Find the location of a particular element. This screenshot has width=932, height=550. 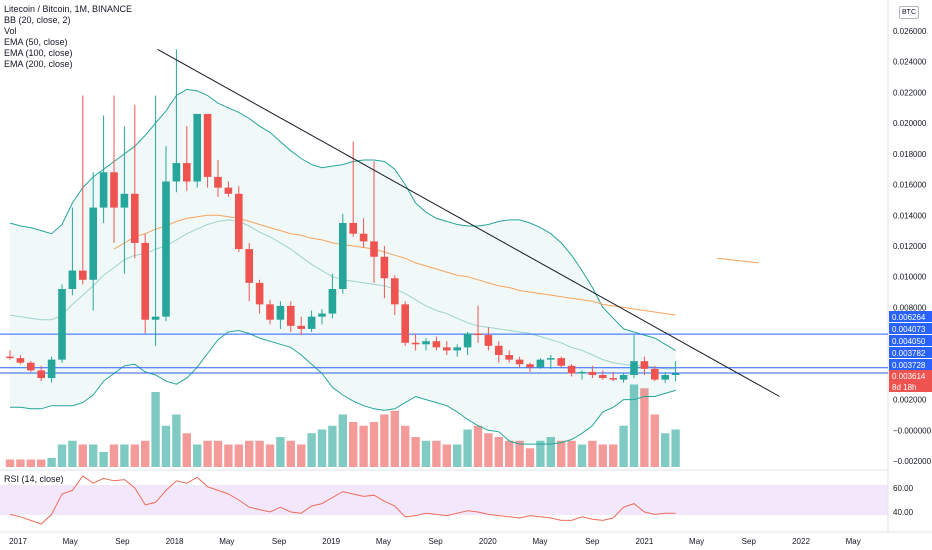

rsi-legend: RSI (14, close) is located at coordinates (34, 479).